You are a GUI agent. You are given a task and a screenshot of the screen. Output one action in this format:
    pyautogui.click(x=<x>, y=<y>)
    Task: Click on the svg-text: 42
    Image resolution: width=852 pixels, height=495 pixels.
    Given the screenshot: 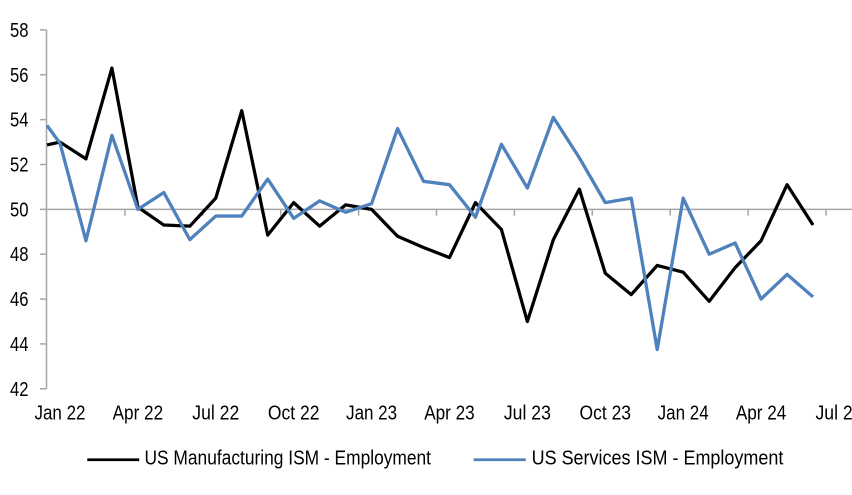 What is the action you would take?
    pyautogui.click(x=19, y=390)
    